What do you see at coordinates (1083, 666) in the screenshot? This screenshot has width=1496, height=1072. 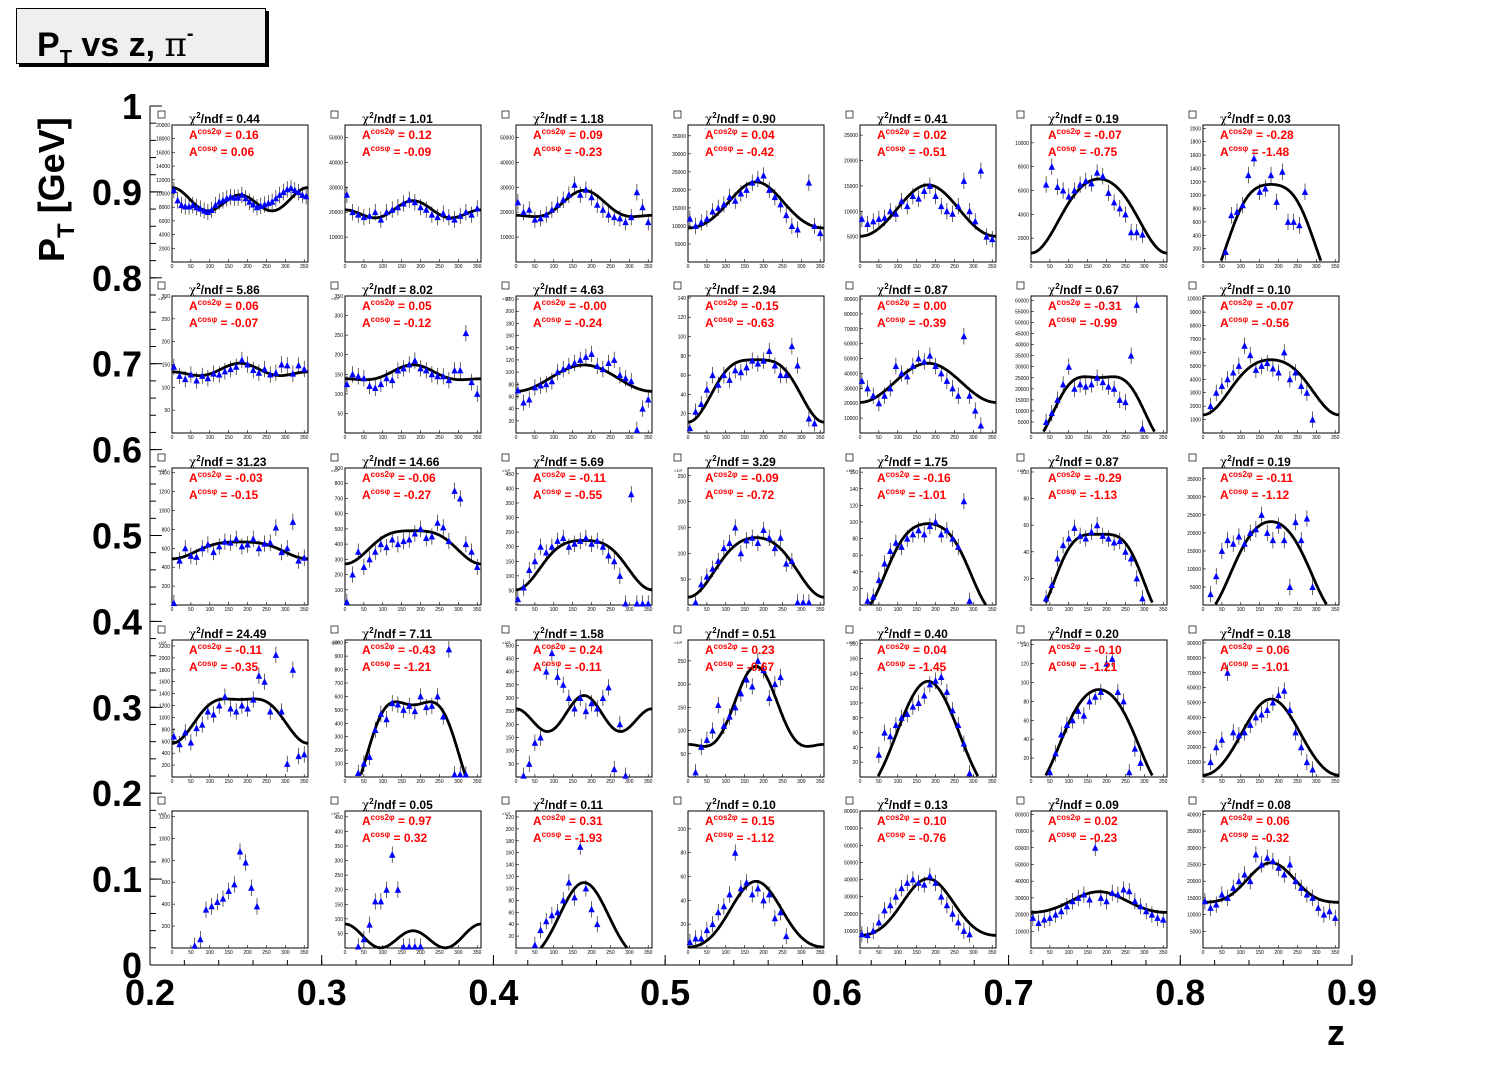 I see `acosphi-label: Acosφ = -1.21` at bounding box center [1083, 666].